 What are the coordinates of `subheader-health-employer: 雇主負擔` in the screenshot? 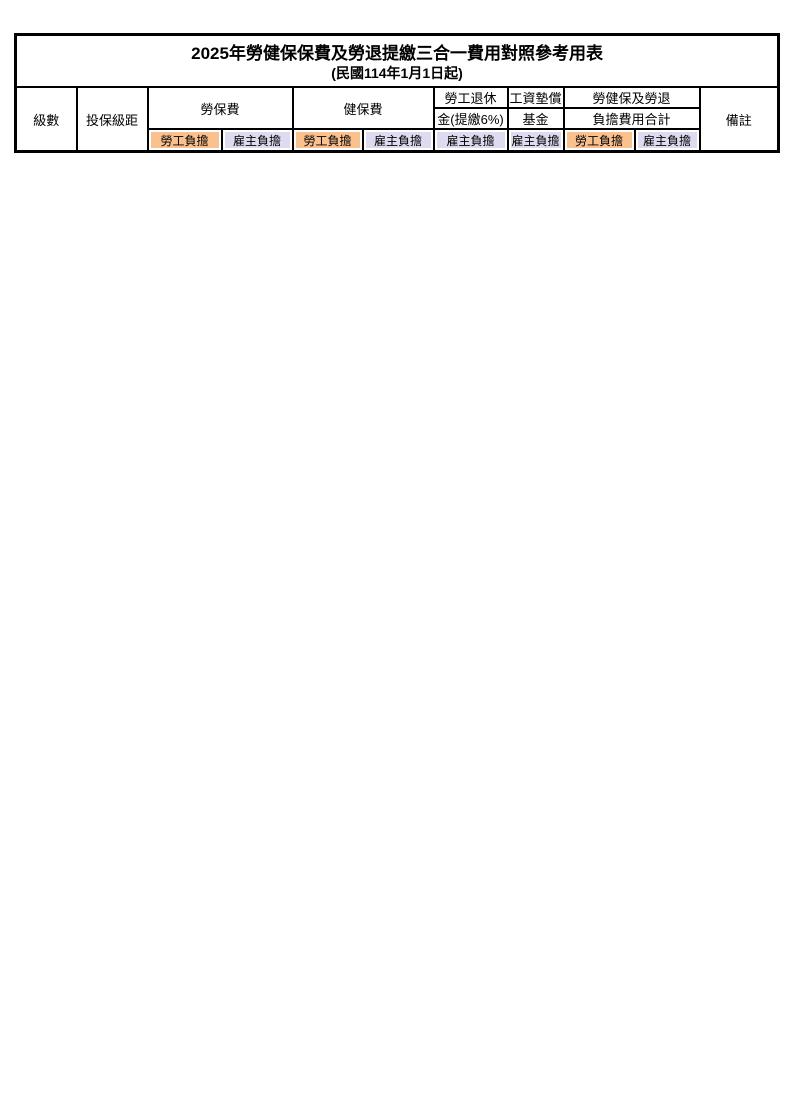 It's located at (398, 140).